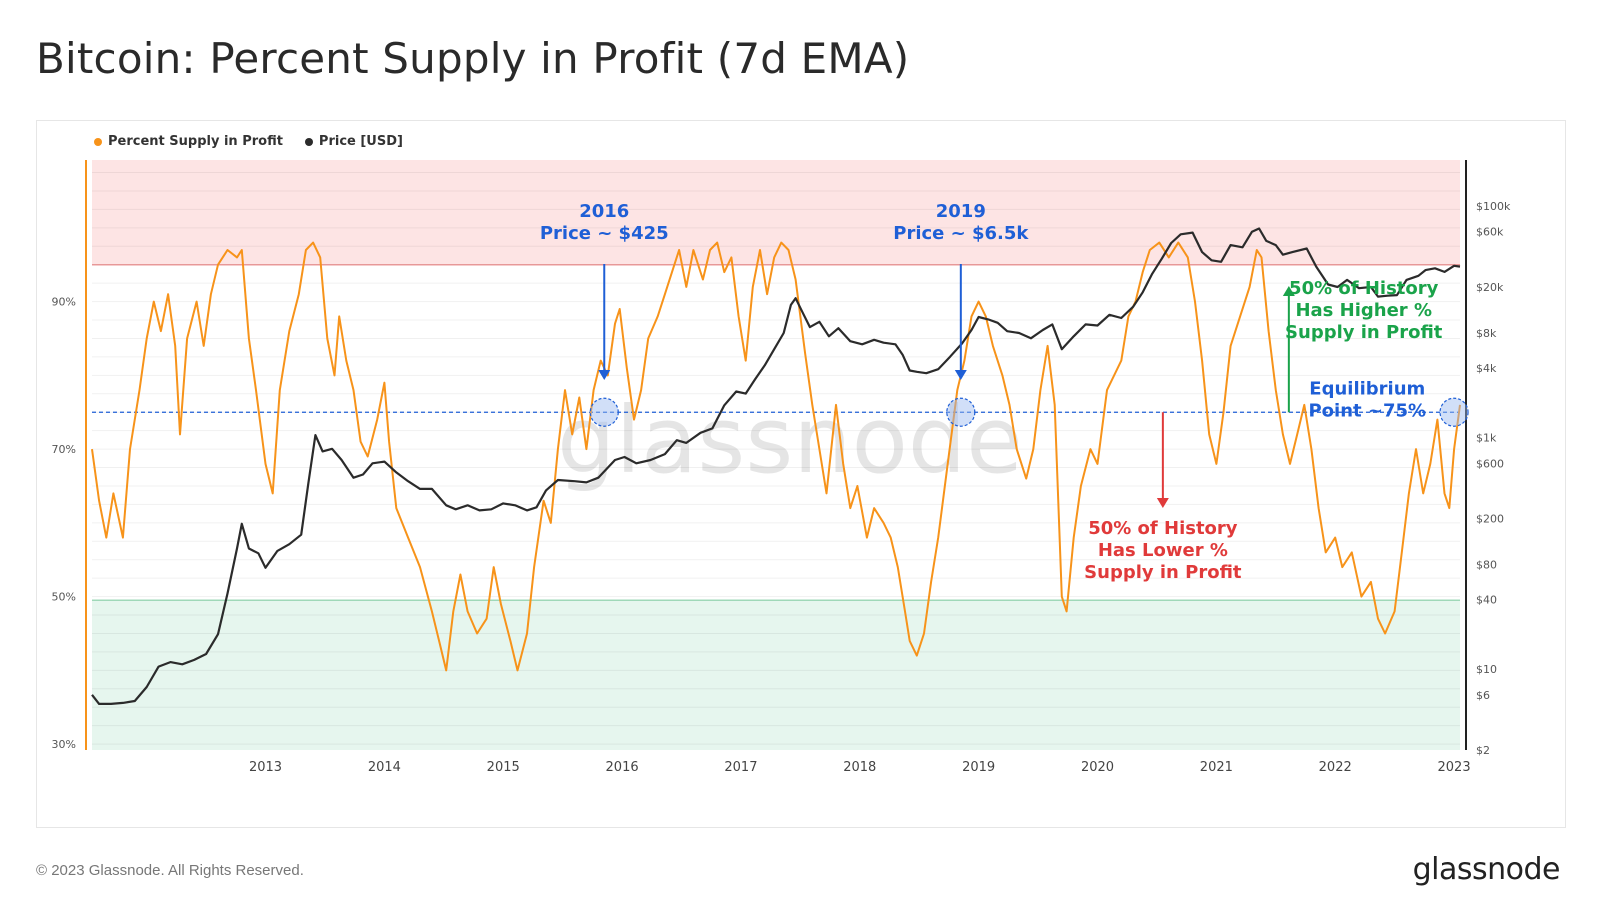  Describe the element at coordinates (1483, 695) in the screenshot. I see `y-right-tick-label: $6` at that location.